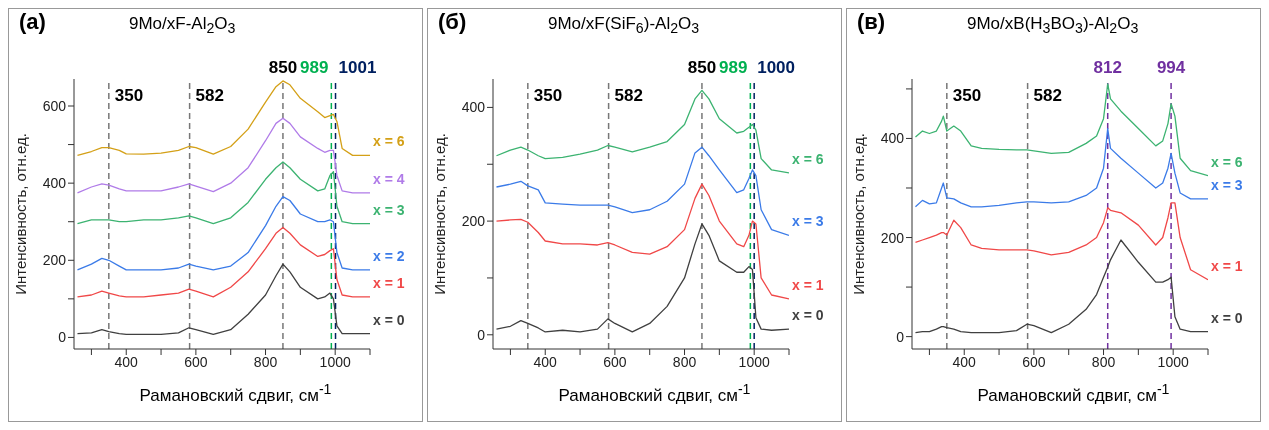  I want to click on chart-title: 9Mo/xB(H$_{3}$BO$_{3}$)-Al$_{2}$O$_{3}$, so click(1053, 25).